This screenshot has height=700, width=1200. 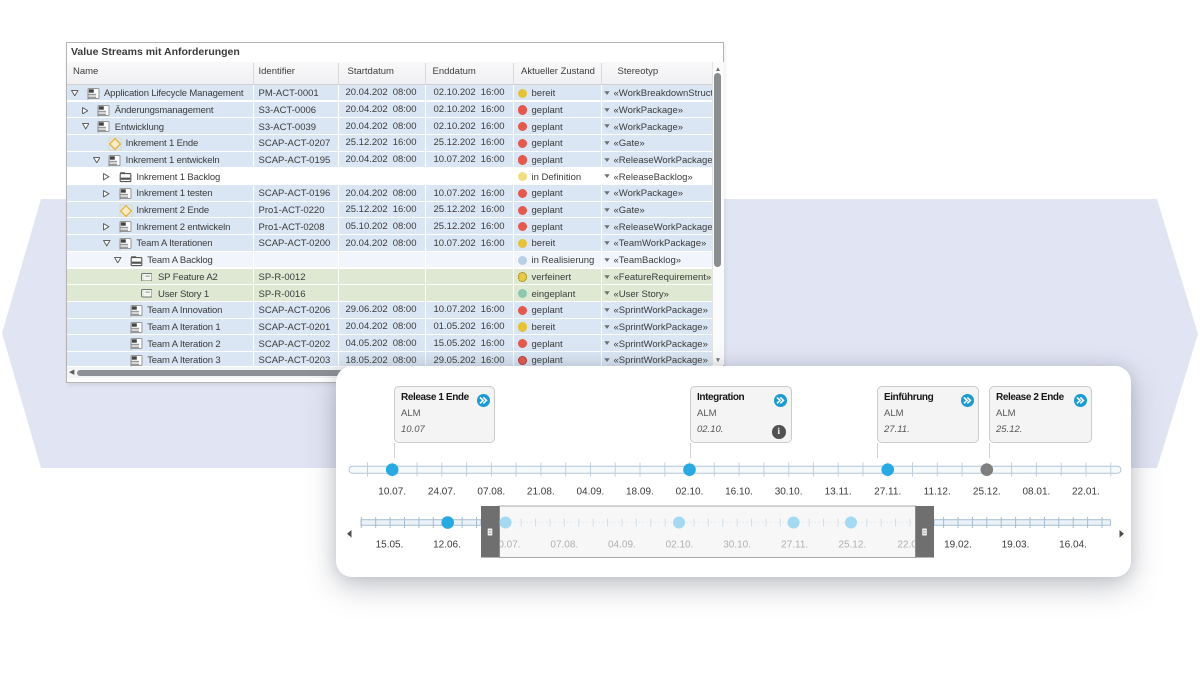 I want to click on svg-text: 24.07., so click(x=442, y=492).